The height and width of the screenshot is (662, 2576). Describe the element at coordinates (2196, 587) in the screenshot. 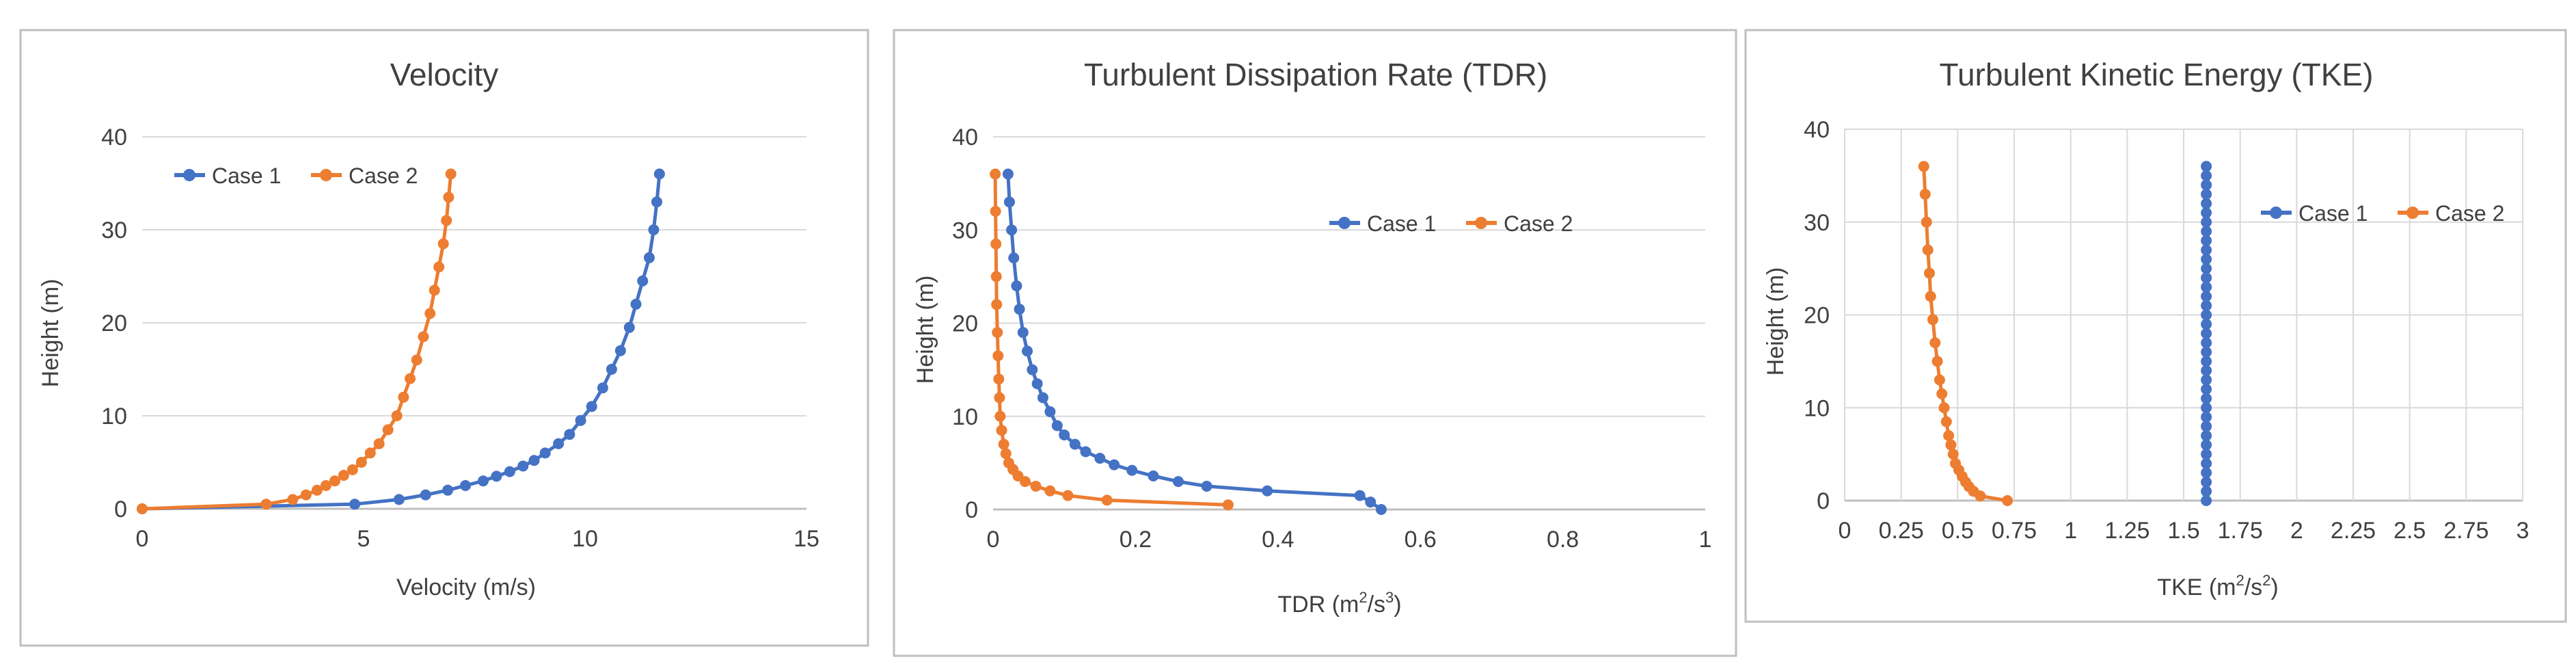

I see `tke-x-axis-title-main: TKE (m` at that location.